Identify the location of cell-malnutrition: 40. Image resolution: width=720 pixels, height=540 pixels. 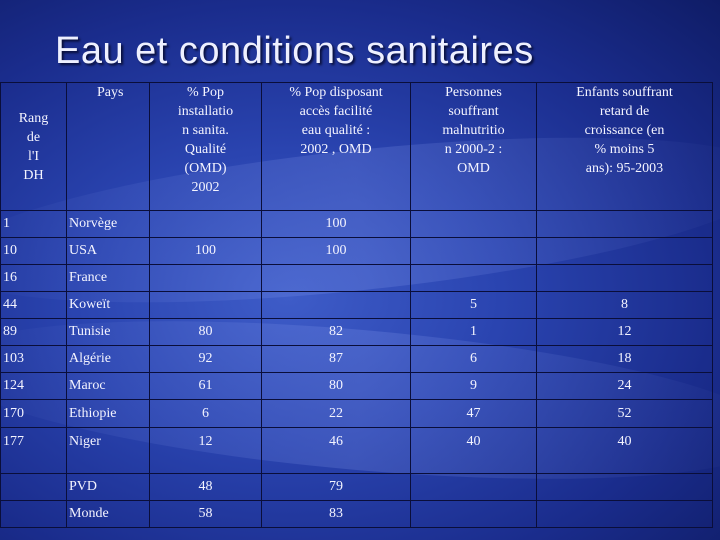
(473, 450).